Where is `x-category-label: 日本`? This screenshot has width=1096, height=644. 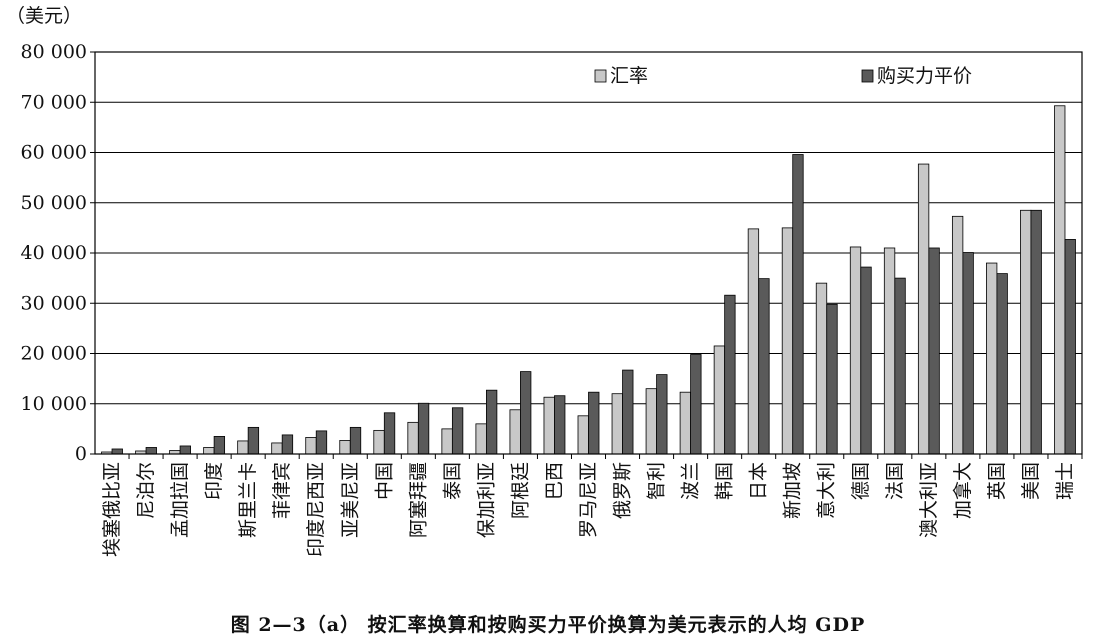
x-category-label: 日本 is located at coordinates (759, 481).